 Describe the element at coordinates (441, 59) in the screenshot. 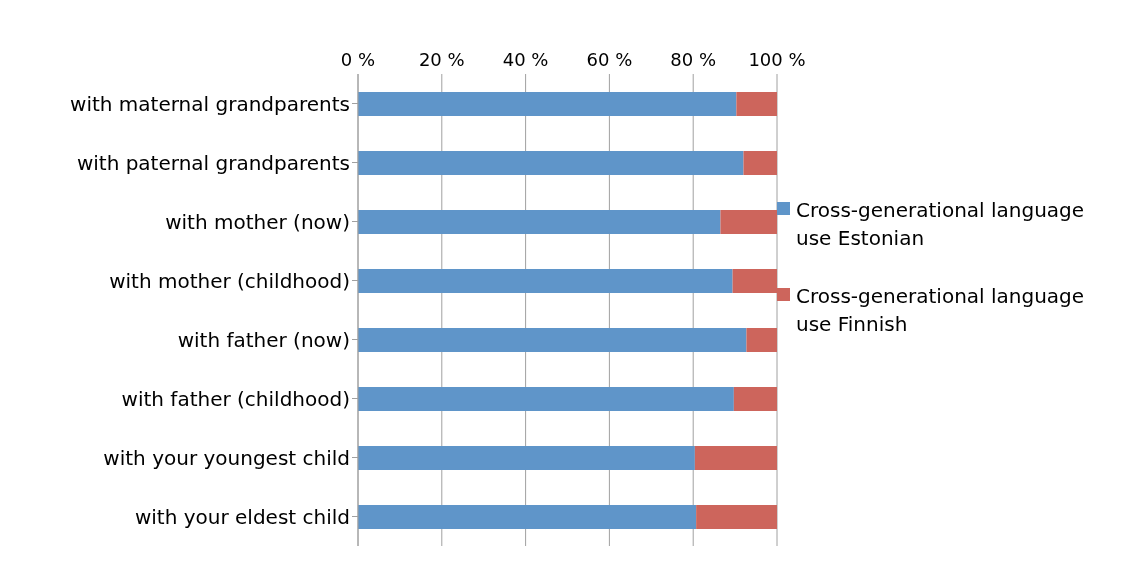

I see `x-tick-label: 20 %` at that location.